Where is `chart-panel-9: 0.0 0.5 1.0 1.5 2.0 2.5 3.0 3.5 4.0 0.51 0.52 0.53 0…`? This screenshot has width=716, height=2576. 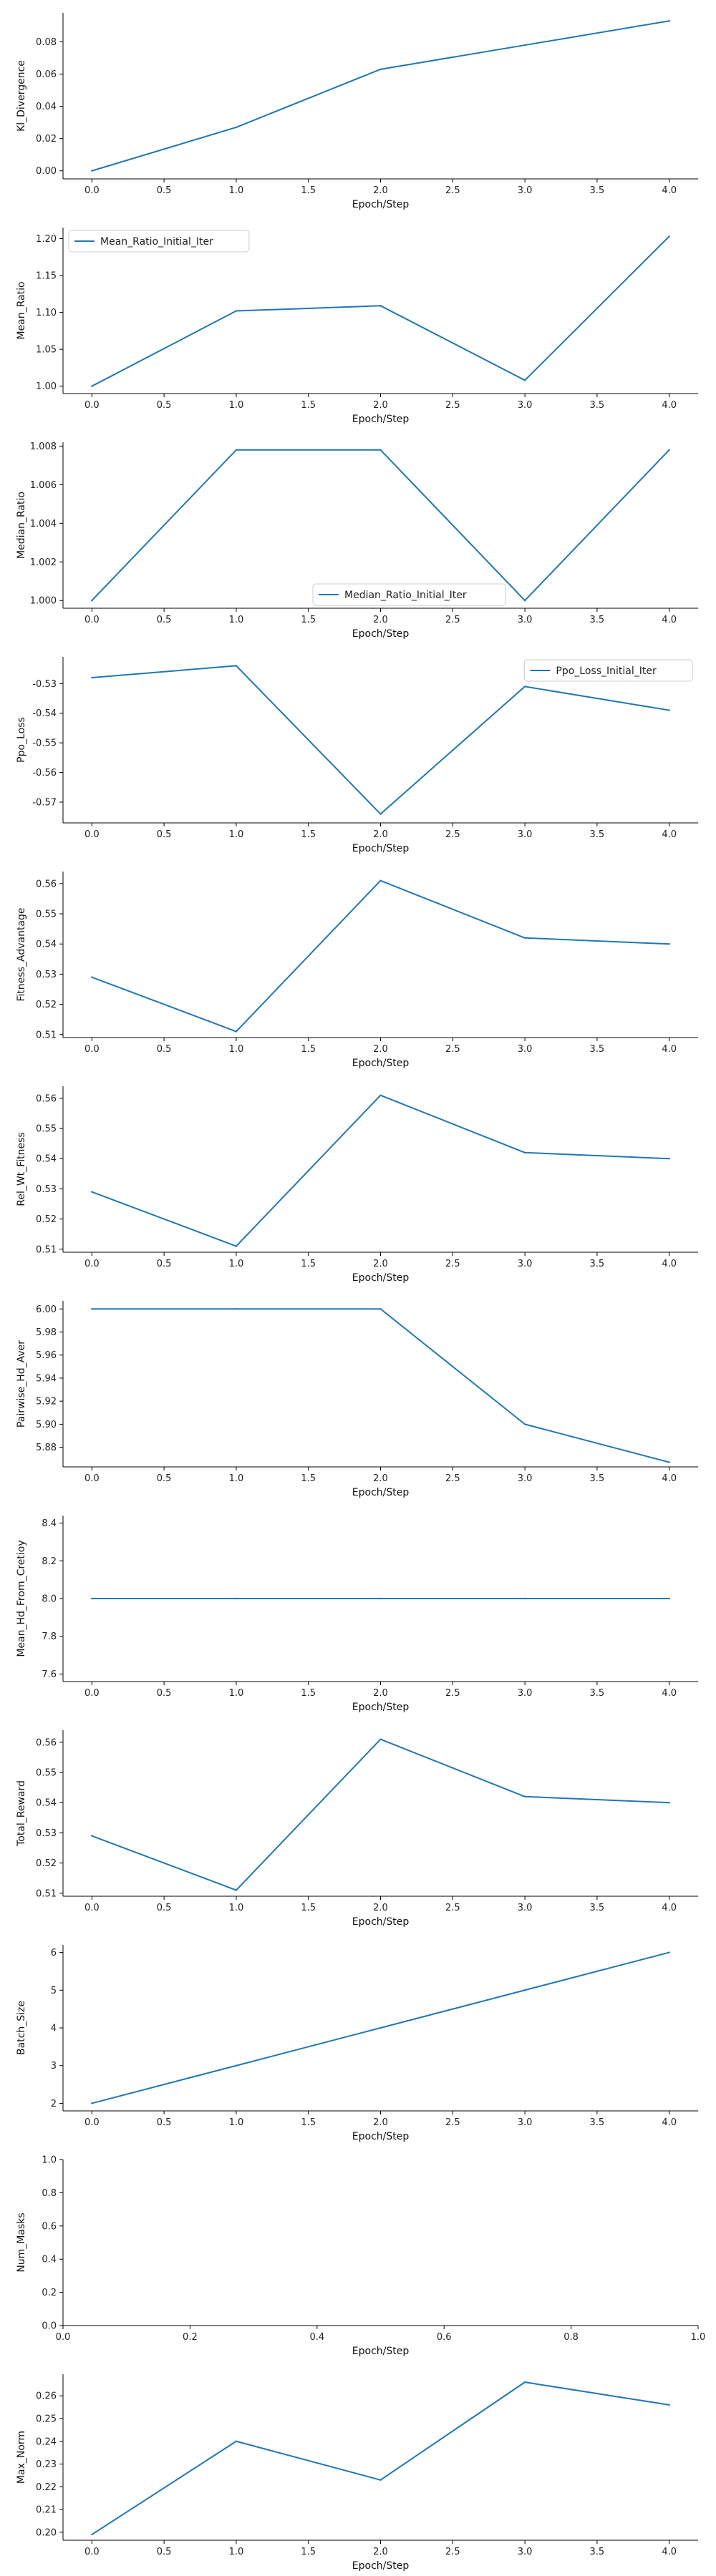 chart-panel-9: 0.0 0.5 1.0 1.5 2.0 2.5 3.0 3.5 4.0 0.51 0.52 0.53 0… is located at coordinates (357, 1829).